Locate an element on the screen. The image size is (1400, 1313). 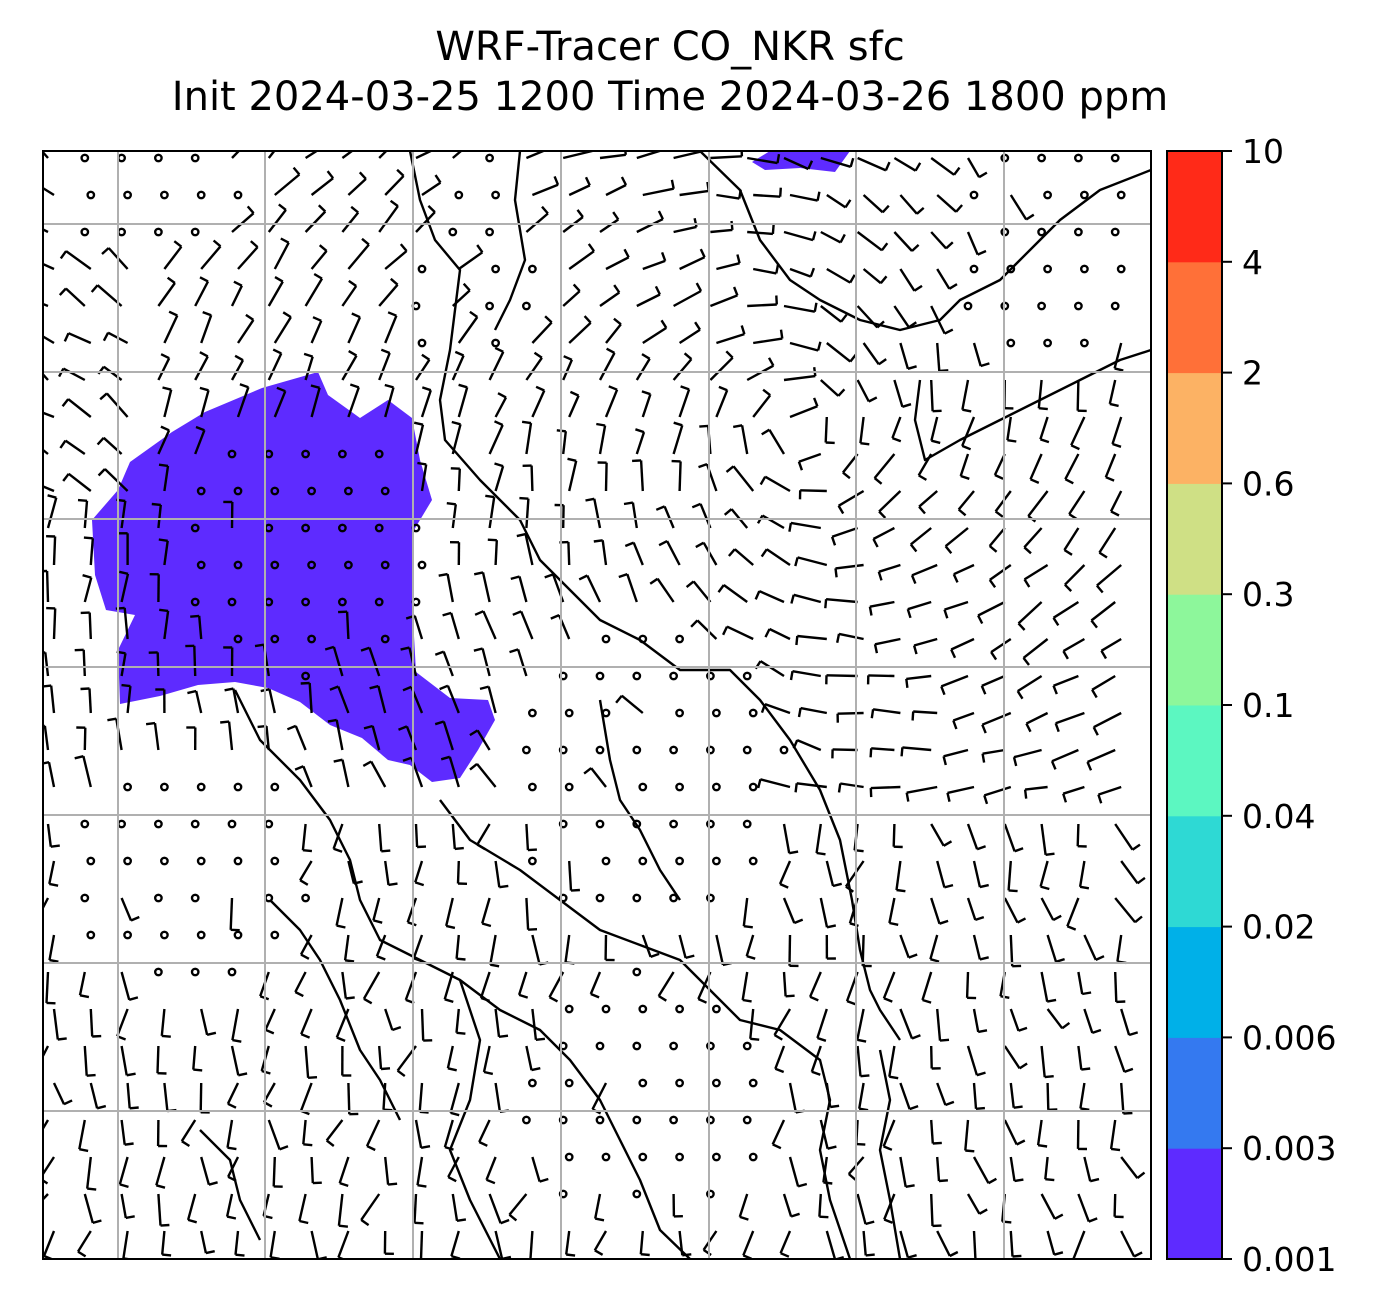
colorbar-tick-label: 0.1 is located at coordinates (1268, 705).